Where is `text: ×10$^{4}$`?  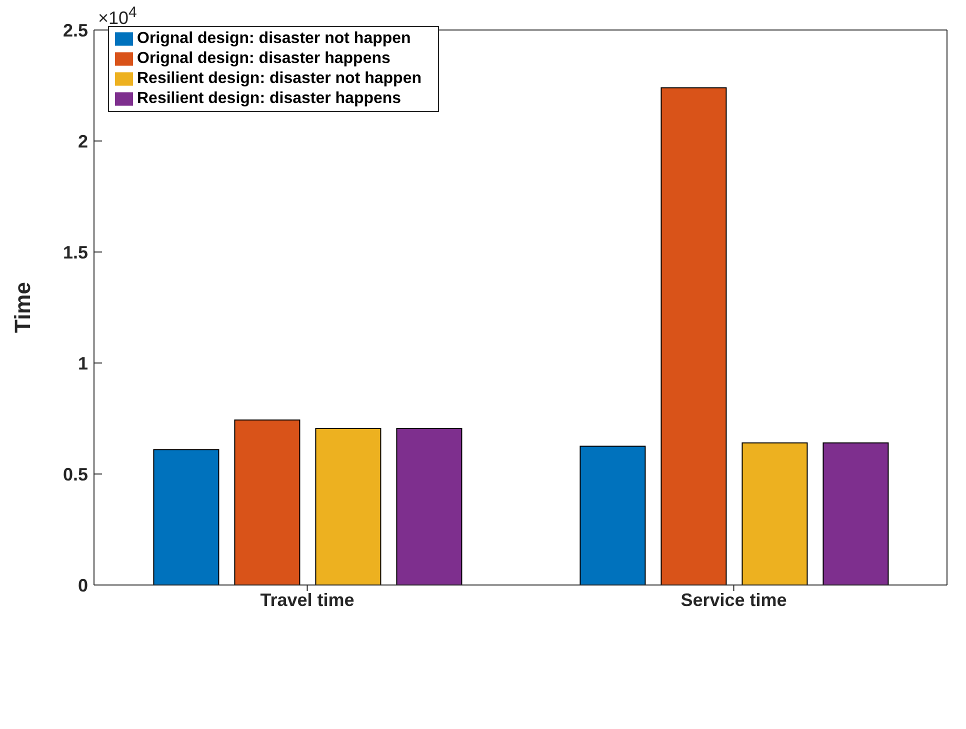
text: ×10$^{4}$ is located at coordinates (117, 16).